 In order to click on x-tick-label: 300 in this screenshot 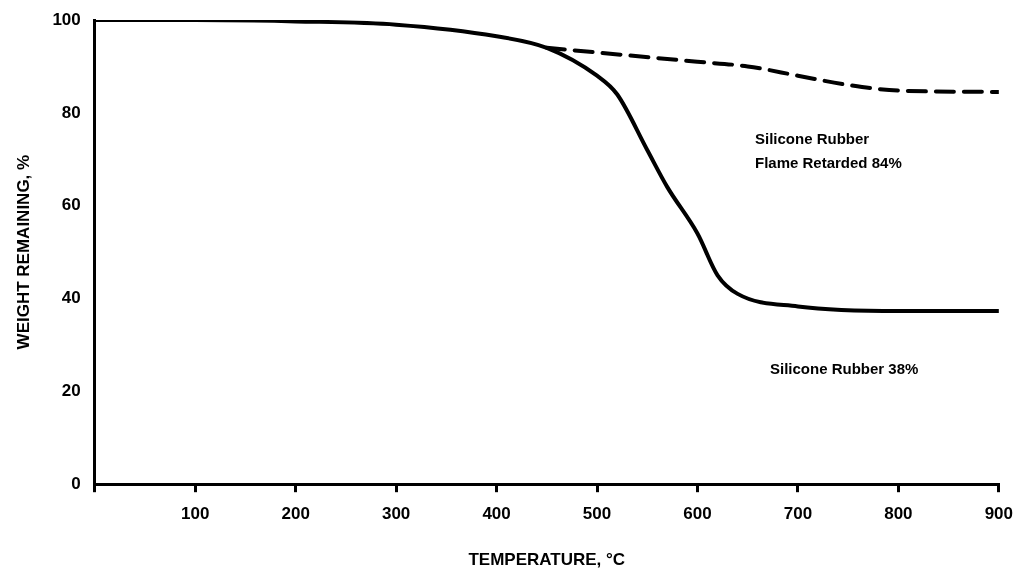, I will do `click(396, 514)`.